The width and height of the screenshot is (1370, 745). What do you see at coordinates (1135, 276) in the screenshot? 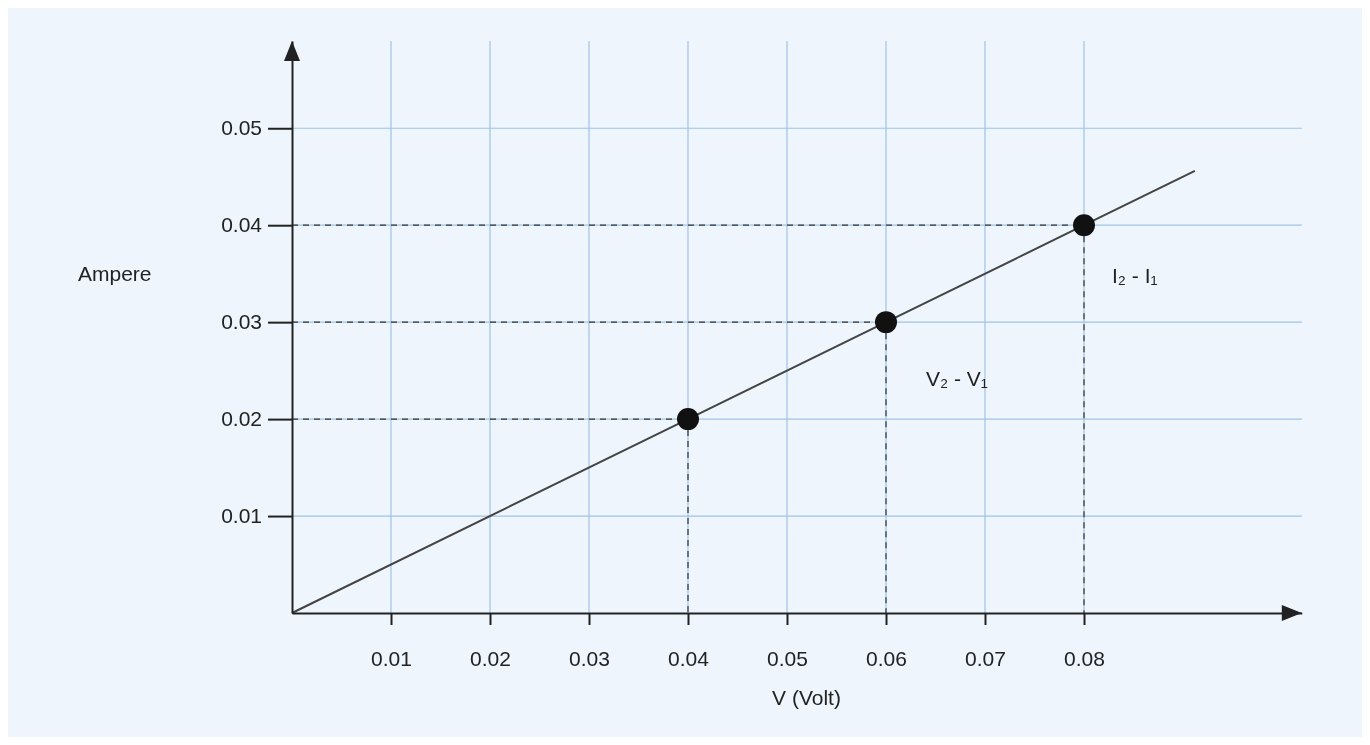
I see `annotation: I₂ - I₁` at bounding box center [1135, 276].